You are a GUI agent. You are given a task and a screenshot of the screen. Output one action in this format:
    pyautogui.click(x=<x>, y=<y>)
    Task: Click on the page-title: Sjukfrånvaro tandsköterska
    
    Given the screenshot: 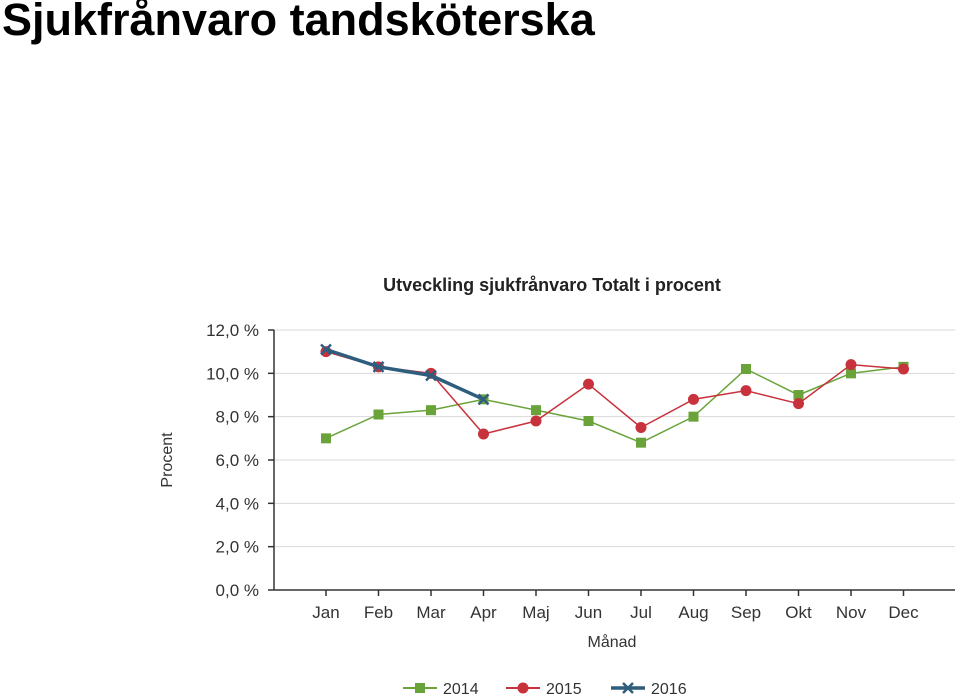 What is the action you would take?
    pyautogui.click(x=298, y=22)
    